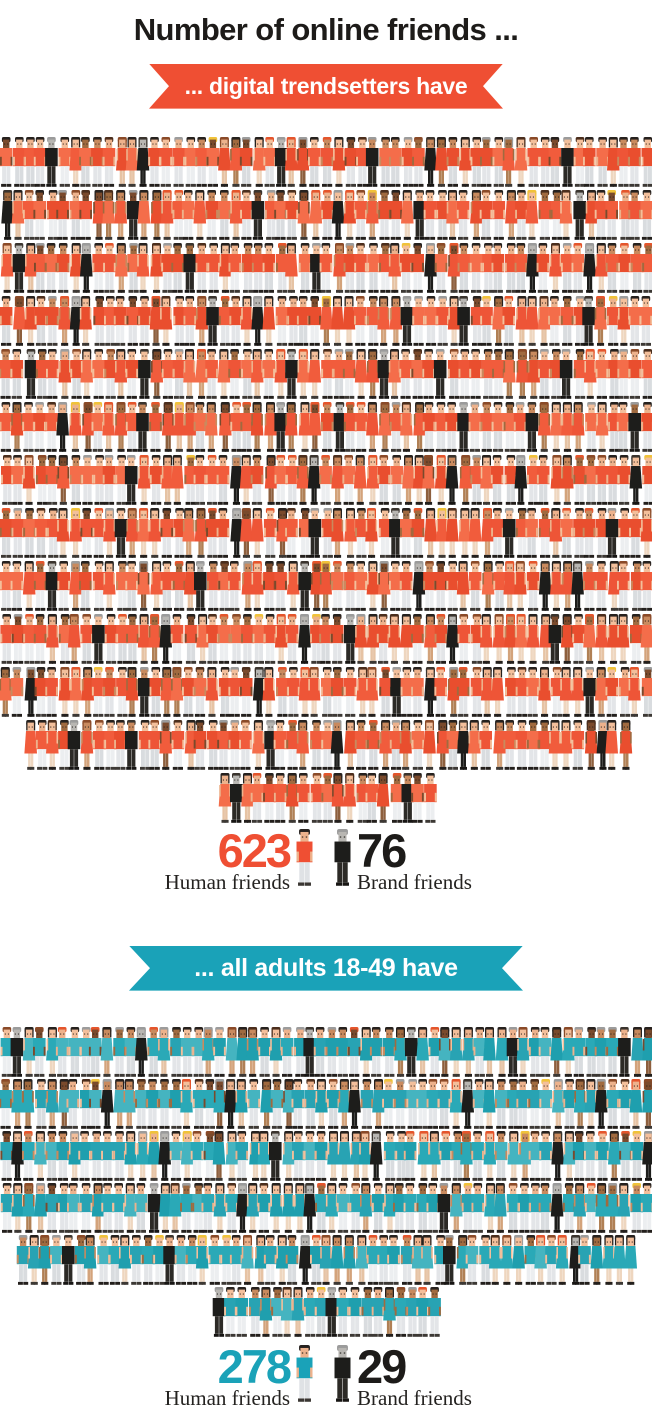 This screenshot has width=652, height=1426. I want to click on human-friends-count: 278, so click(254, 1366).